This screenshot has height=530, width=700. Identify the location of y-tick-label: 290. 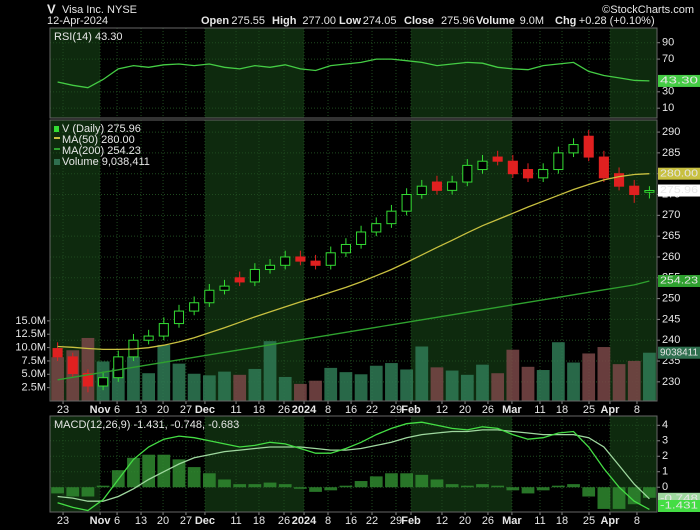
(671, 132).